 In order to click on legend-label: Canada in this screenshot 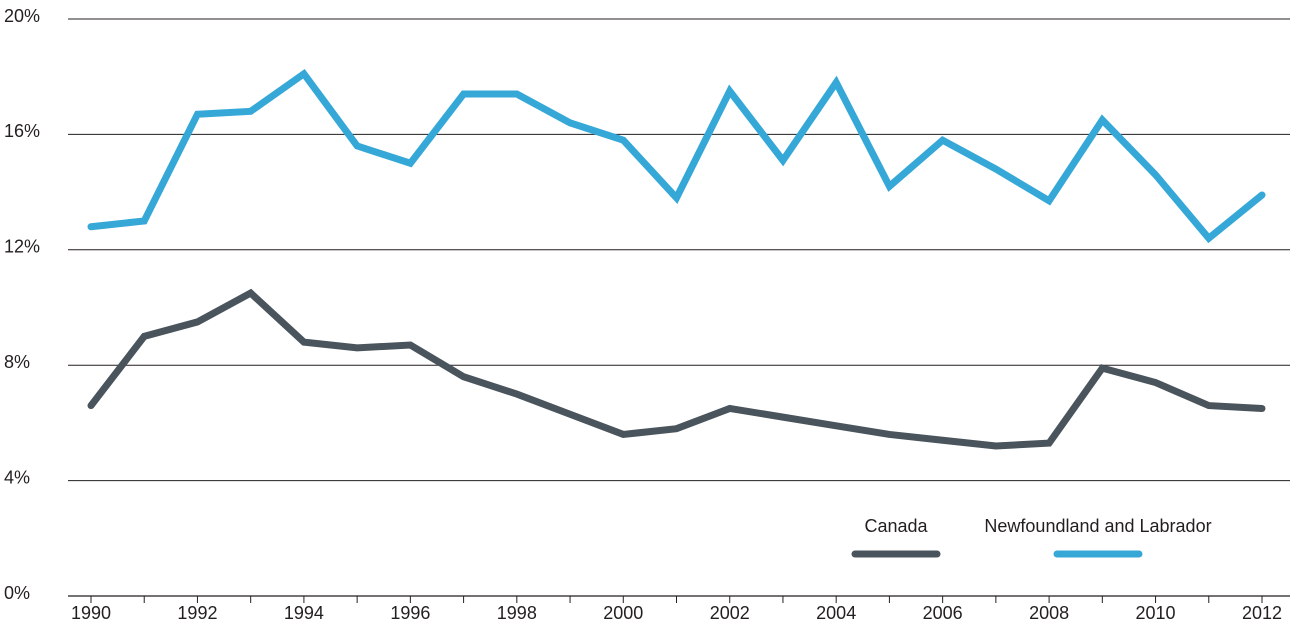, I will do `click(896, 526)`.